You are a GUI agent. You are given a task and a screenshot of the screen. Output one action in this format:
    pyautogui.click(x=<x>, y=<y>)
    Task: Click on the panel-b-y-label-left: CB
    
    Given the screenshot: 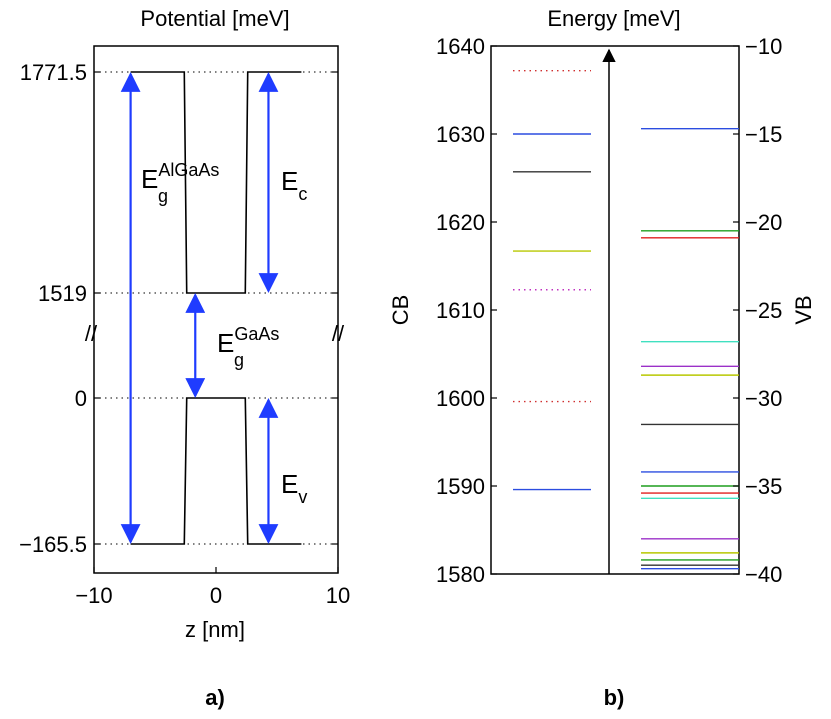 What is the action you would take?
    pyautogui.click(x=400, y=310)
    